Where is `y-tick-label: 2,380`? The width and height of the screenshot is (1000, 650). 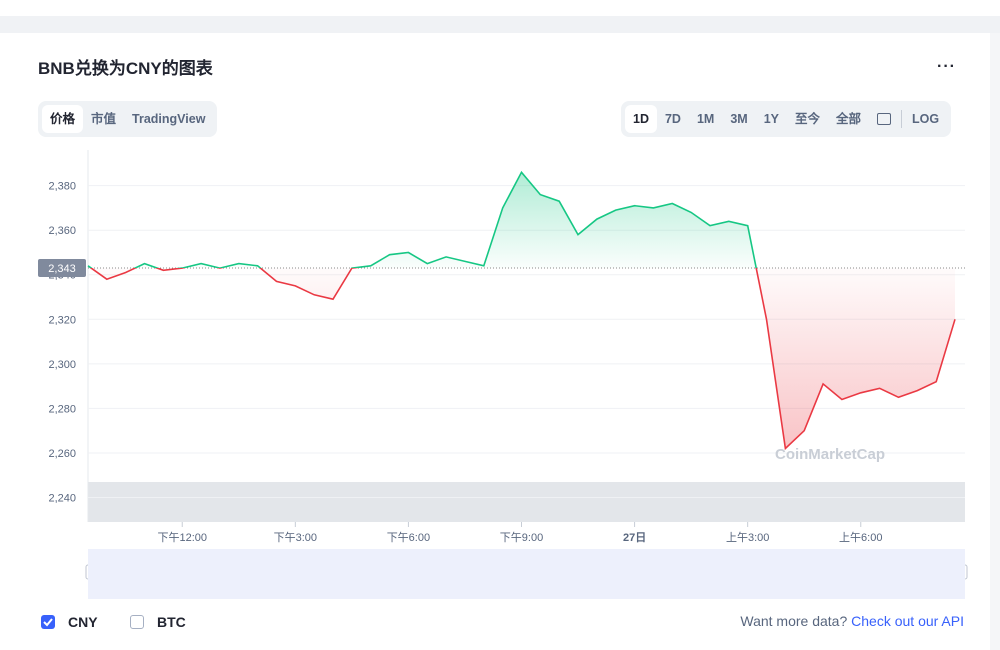 y-tick-label: 2,380 is located at coordinates (62, 187).